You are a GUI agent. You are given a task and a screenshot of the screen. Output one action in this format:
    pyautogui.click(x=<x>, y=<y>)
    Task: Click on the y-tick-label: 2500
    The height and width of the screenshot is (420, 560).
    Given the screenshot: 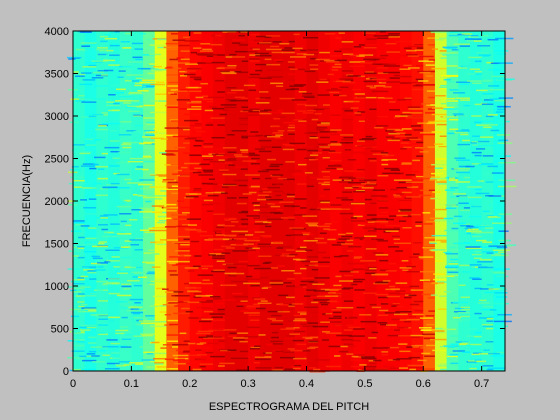 What is the action you would take?
    pyautogui.click(x=57, y=160)
    